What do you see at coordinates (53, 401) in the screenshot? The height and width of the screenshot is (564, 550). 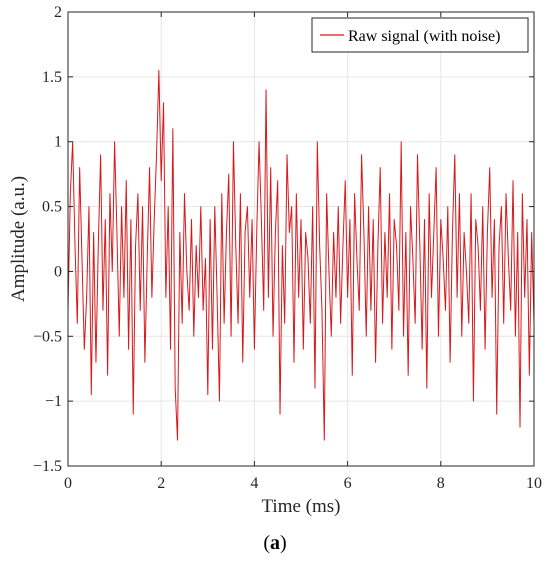 I see `y-tick-label: −1` at bounding box center [53, 401].